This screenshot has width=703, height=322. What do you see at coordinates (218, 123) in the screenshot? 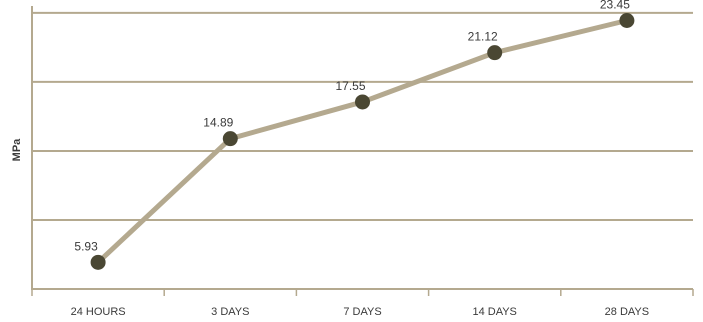
I see `data-label-1: 14.89` at bounding box center [218, 123].